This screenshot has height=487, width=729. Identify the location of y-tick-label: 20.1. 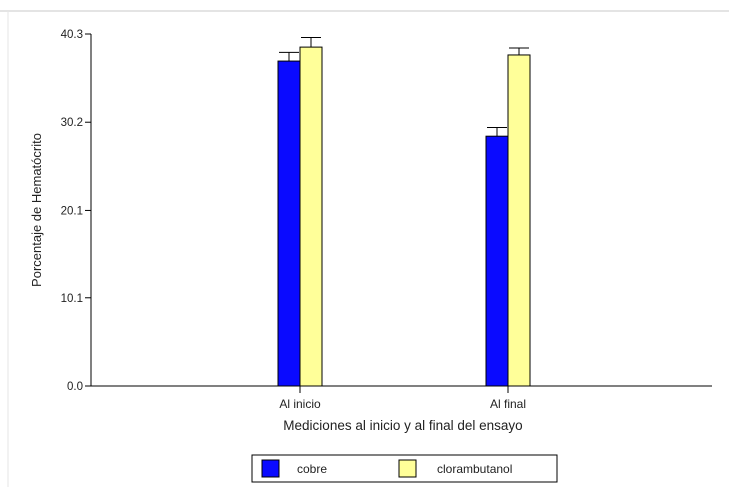
(72, 211).